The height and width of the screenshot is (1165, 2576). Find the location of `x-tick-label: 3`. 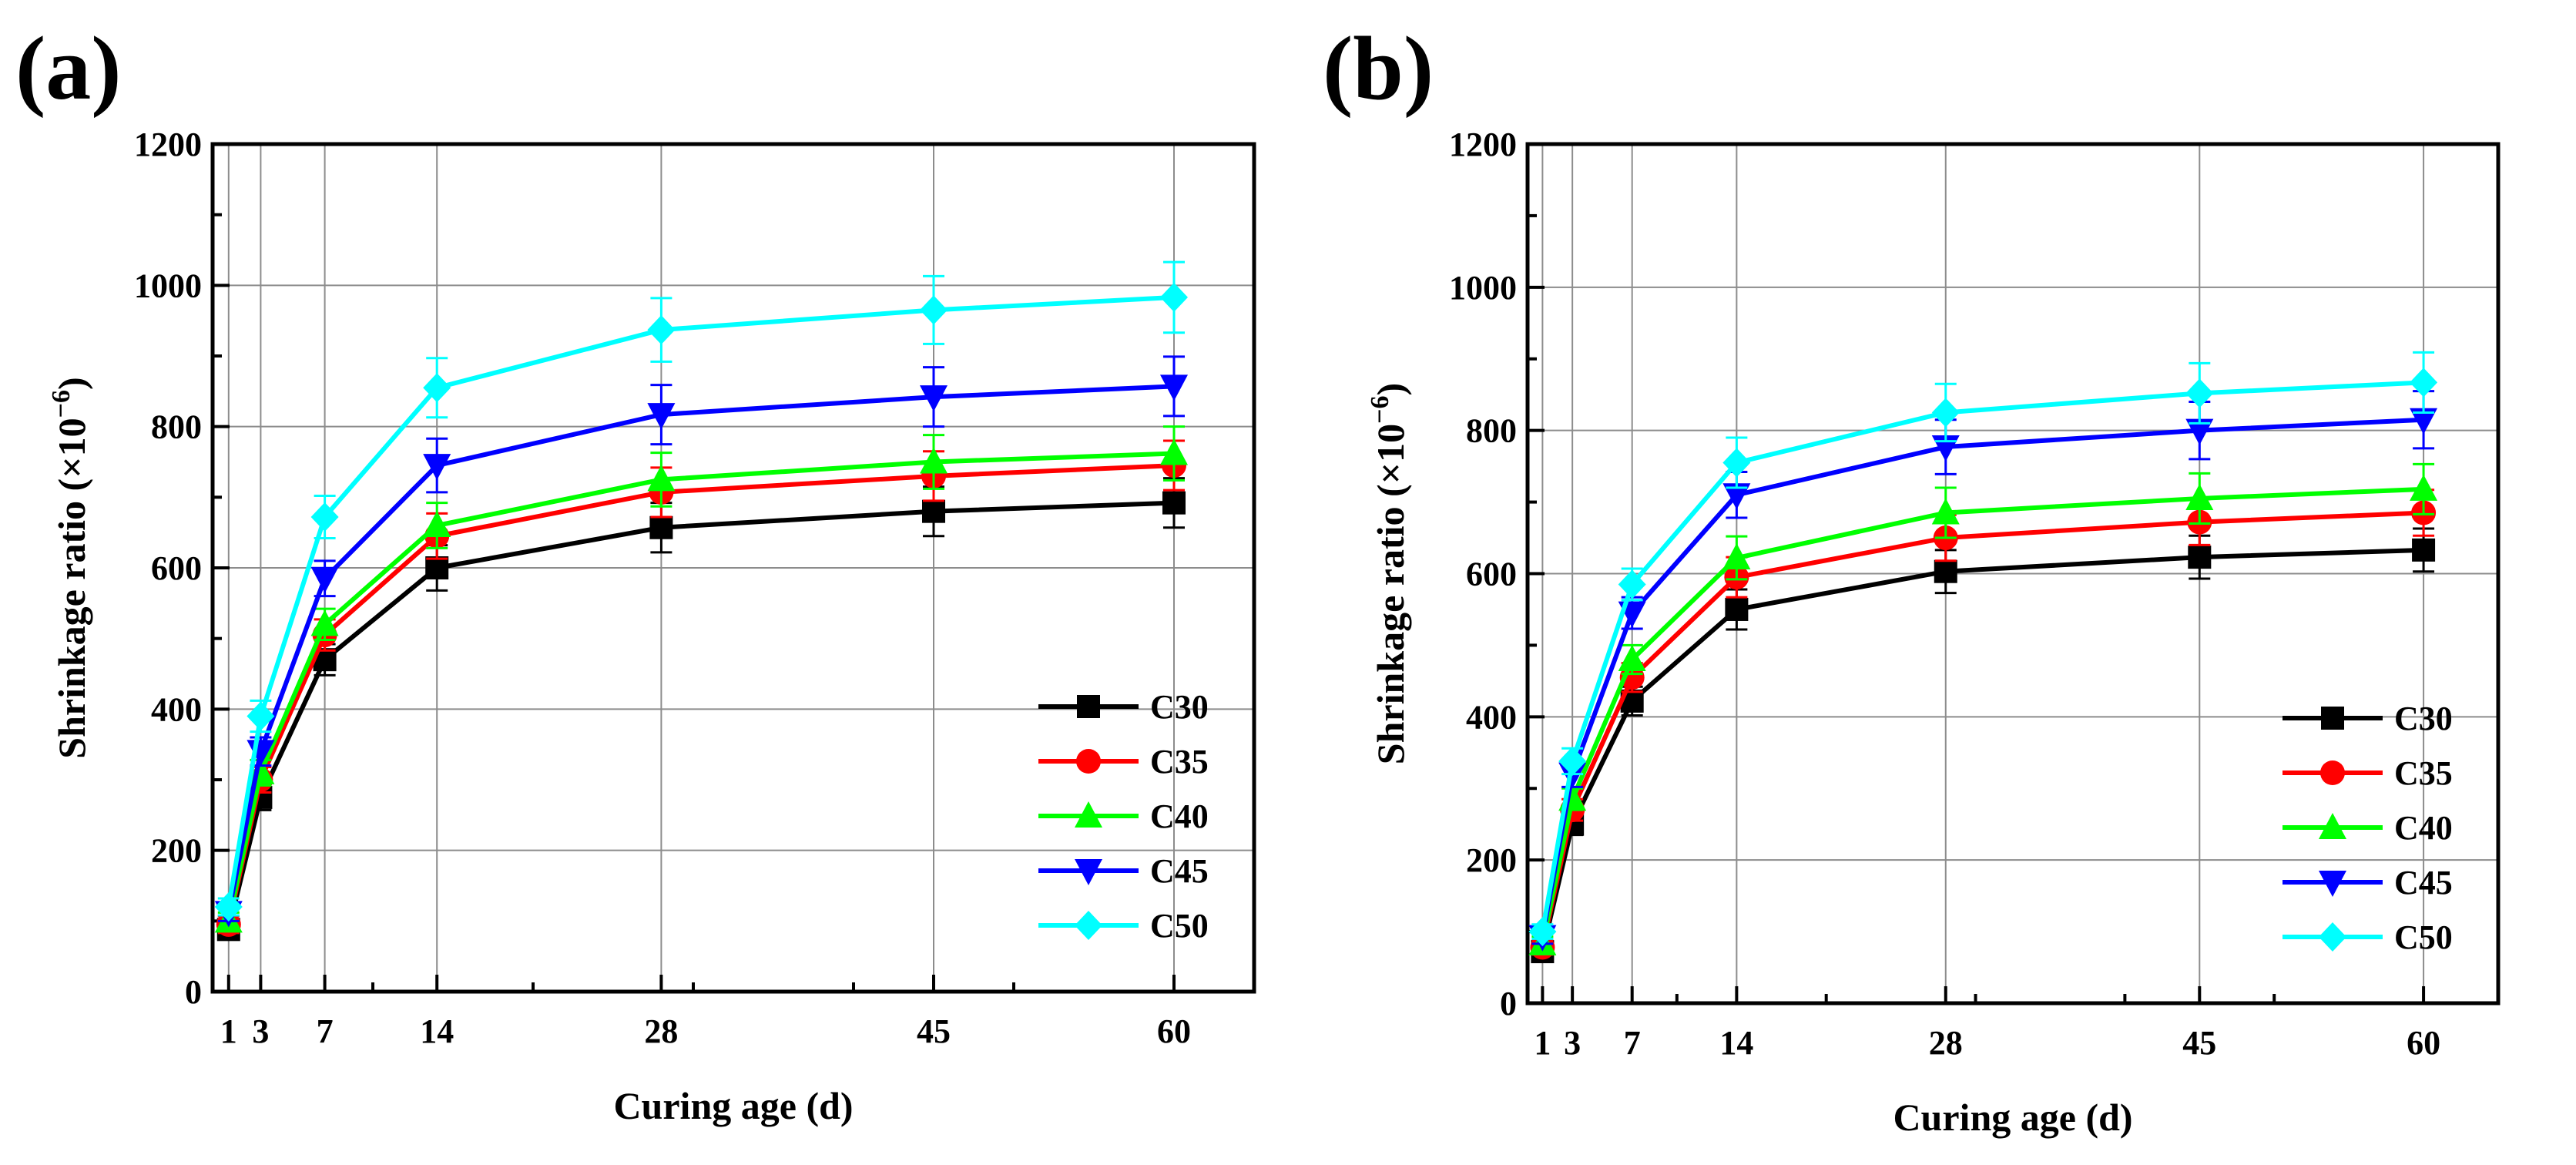

x-tick-label: 3 is located at coordinates (1572, 1043).